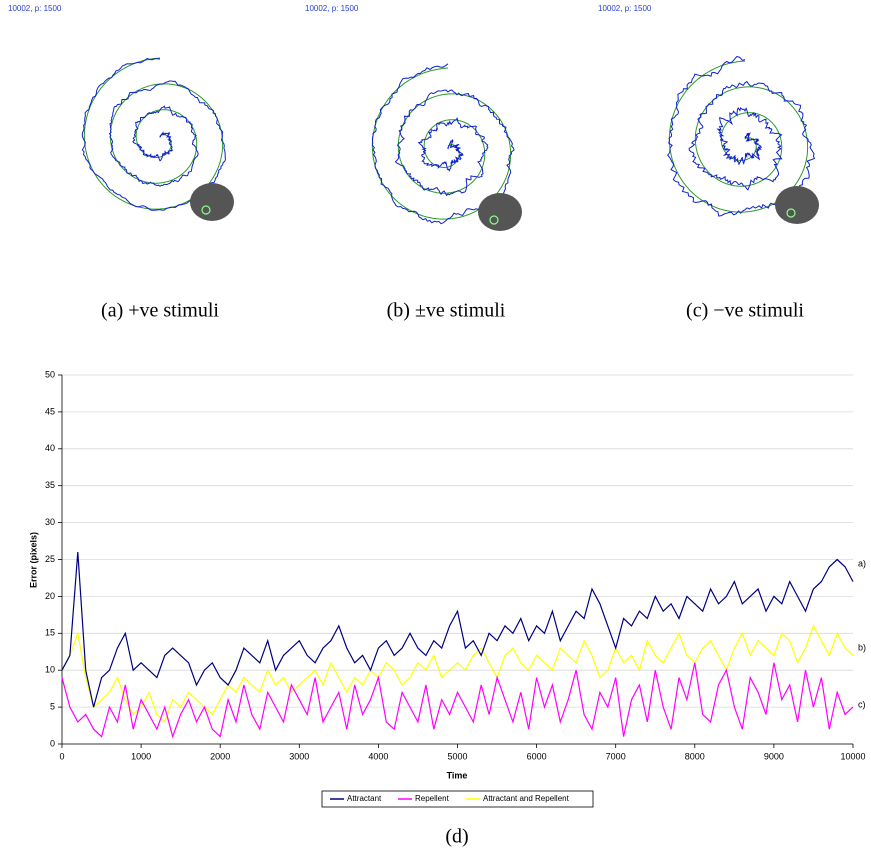 This screenshot has height=863, width=871. I want to click on panel-caption: (a) +ve stimuli, so click(160, 311).